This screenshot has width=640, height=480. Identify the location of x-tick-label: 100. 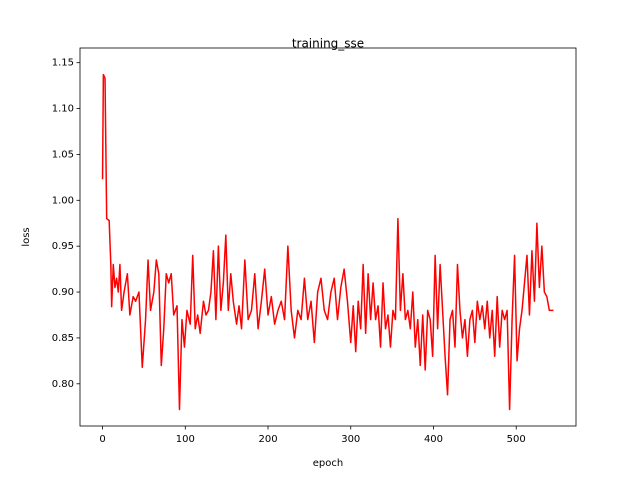
(185, 439).